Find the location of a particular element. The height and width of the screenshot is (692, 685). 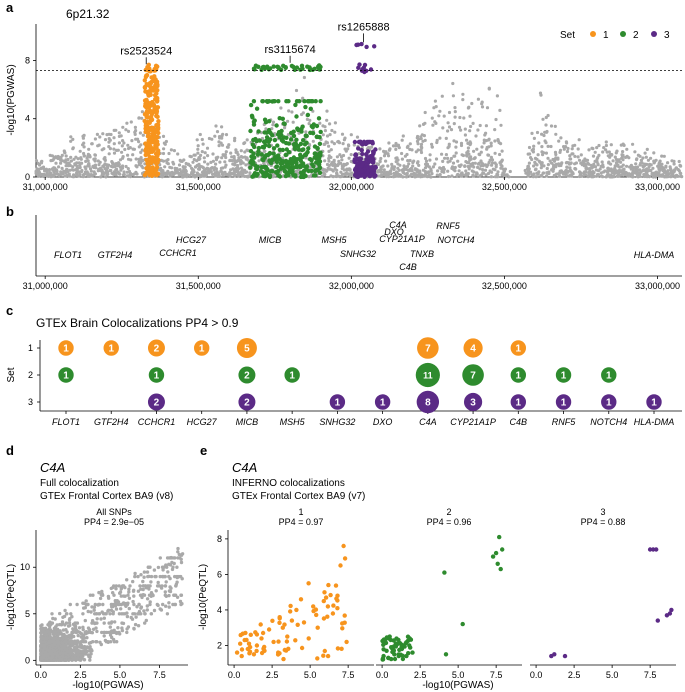

x-tick-label: 31,500,000 is located at coordinates (198, 187).